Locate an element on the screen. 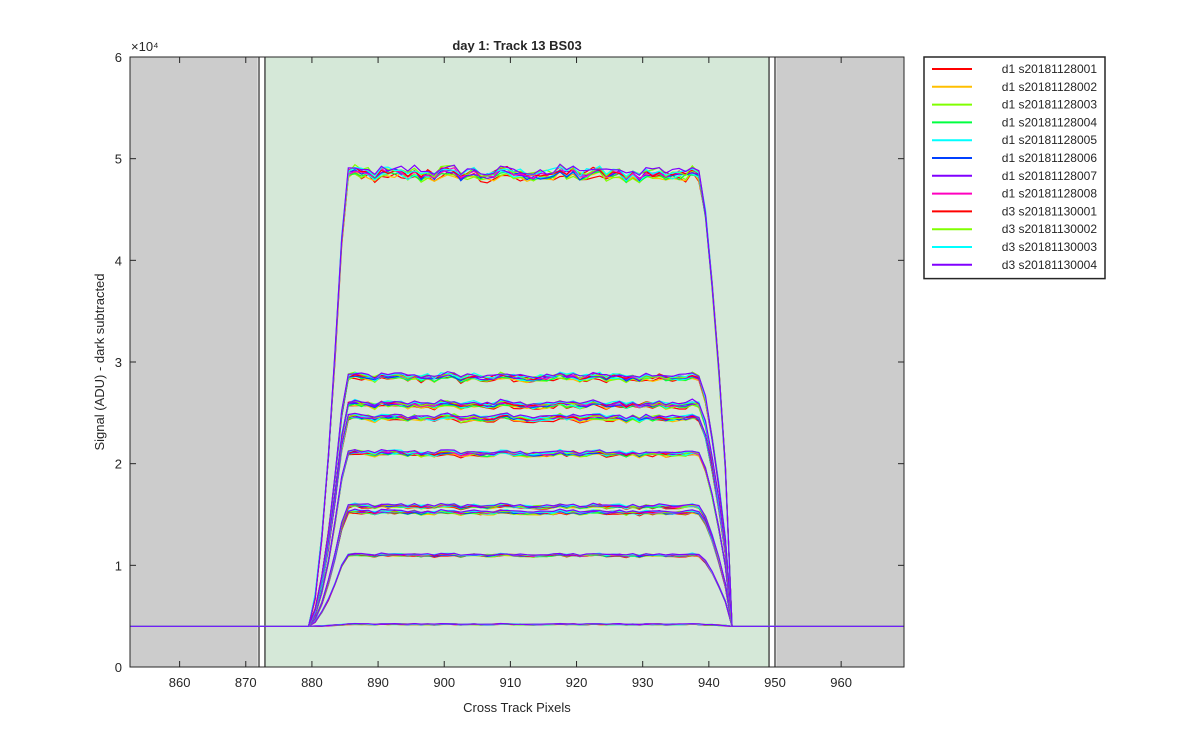 The width and height of the screenshot is (1200, 750). y-axis-label: Signal (ADU) - dark subtracted is located at coordinates (99, 361).